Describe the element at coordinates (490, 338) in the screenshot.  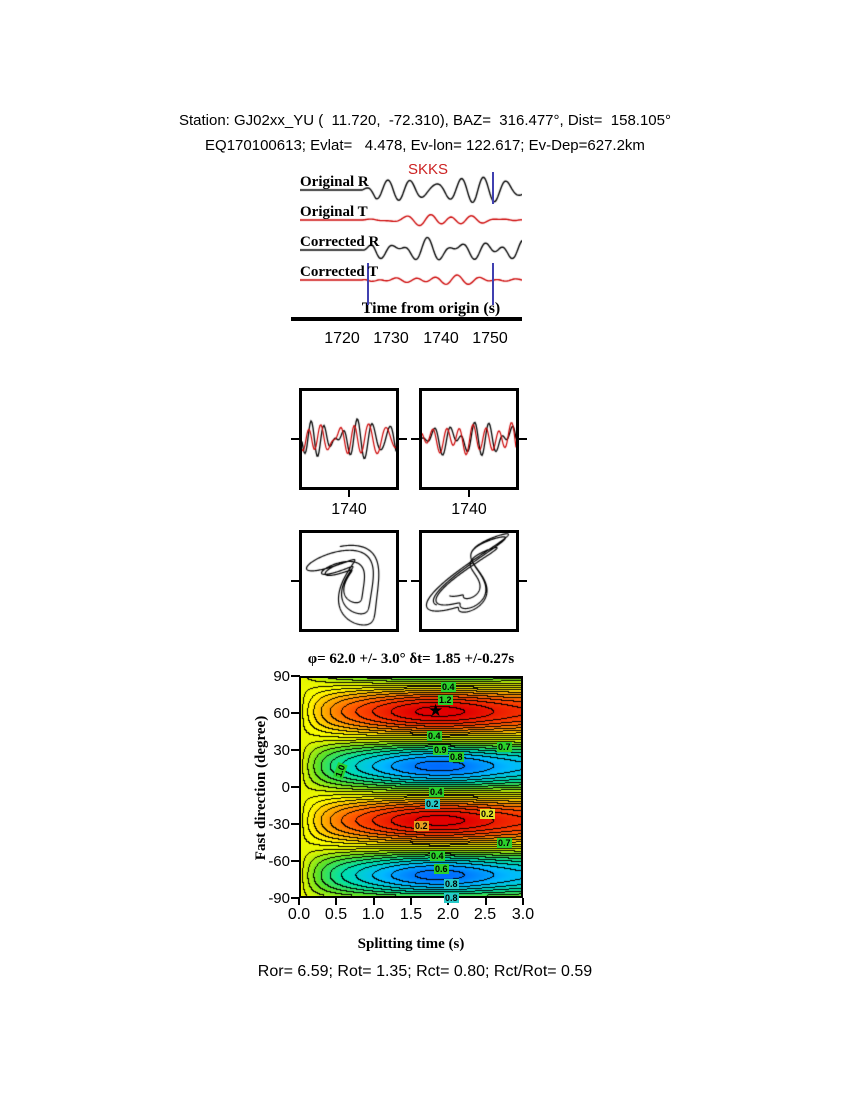
I see `time-tick: 1750` at that location.